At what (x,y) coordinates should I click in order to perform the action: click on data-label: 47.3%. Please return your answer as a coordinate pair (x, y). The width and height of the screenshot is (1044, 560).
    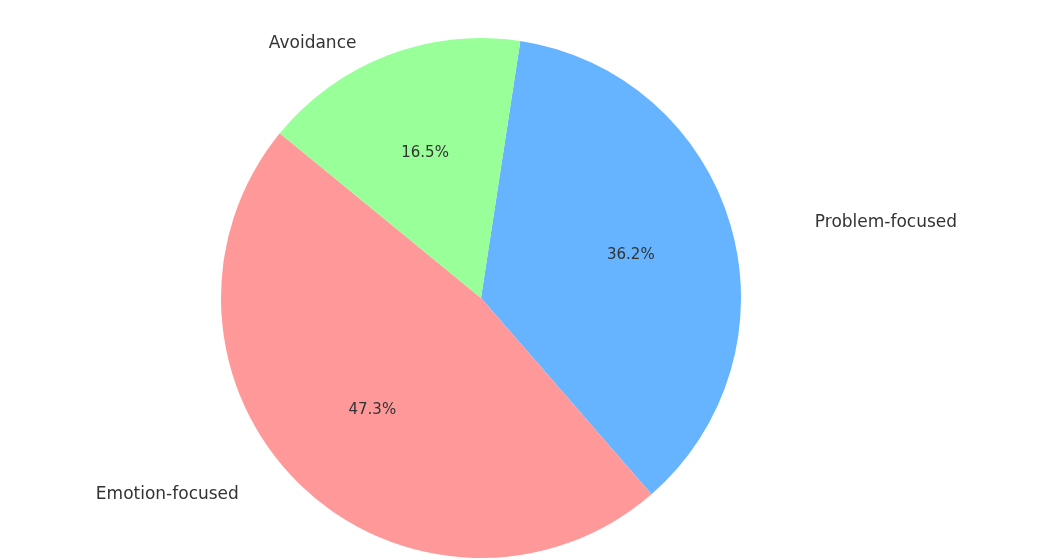
    Looking at the image, I should click on (372, 409).